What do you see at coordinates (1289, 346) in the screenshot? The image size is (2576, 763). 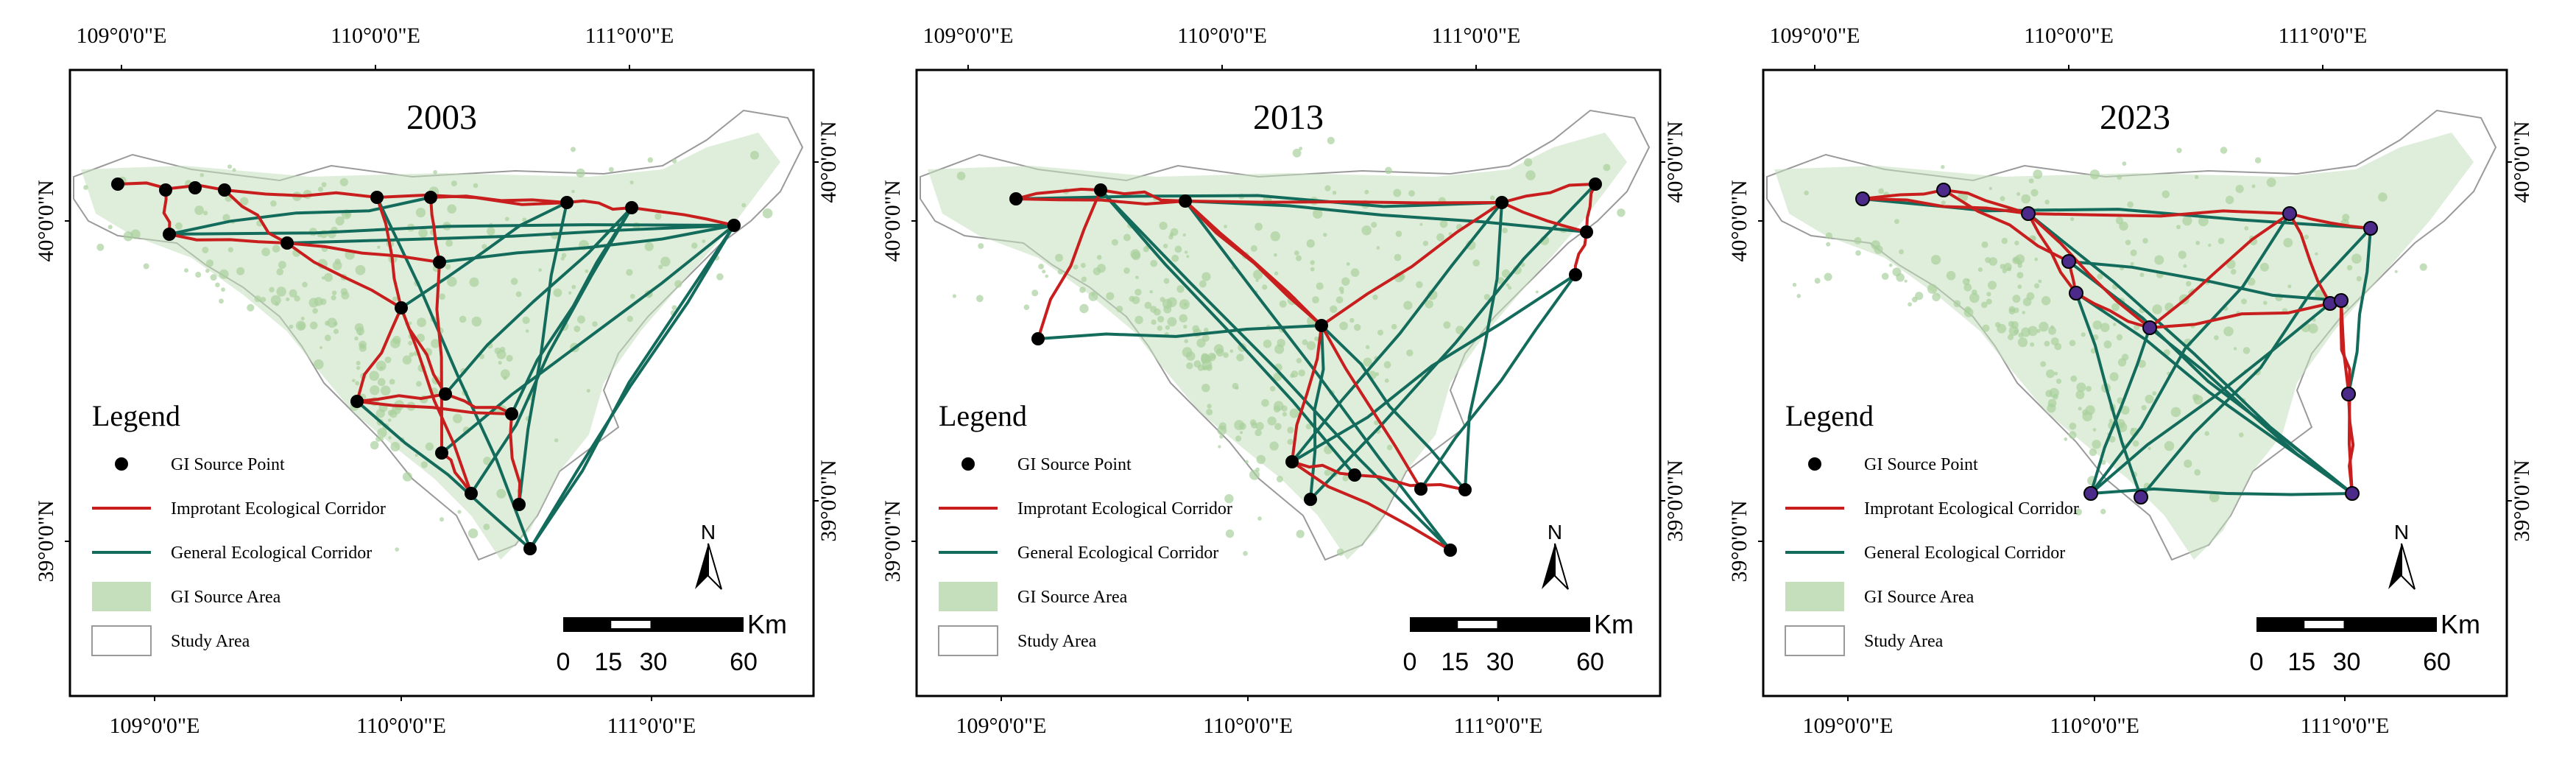 I see `gi-source-area-texture` at bounding box center [1289, 346].